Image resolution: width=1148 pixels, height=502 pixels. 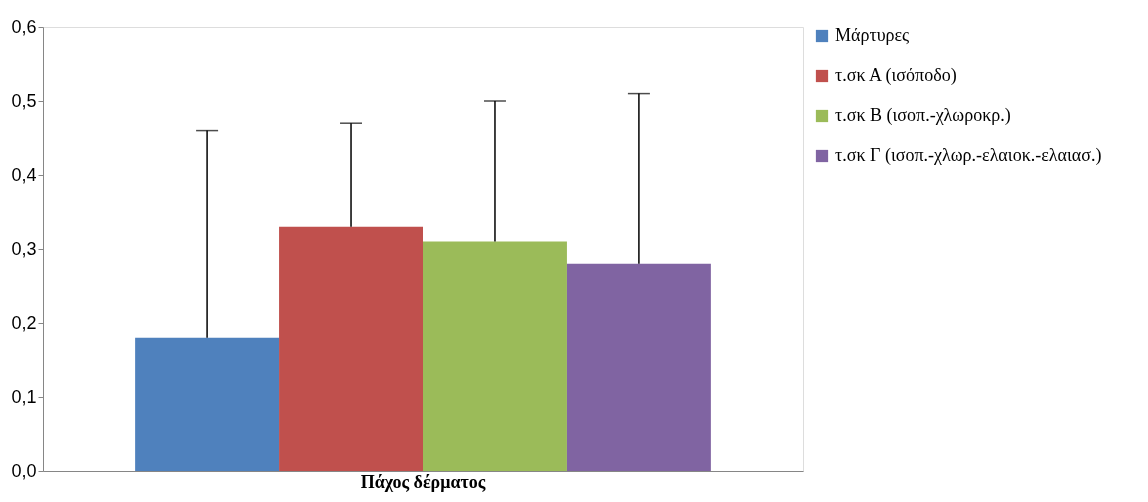 What do you see at coordinates (872, 35) in the screenshot?
I see `legend-label: Μάρτυρες` at bounding box center [872, 35].